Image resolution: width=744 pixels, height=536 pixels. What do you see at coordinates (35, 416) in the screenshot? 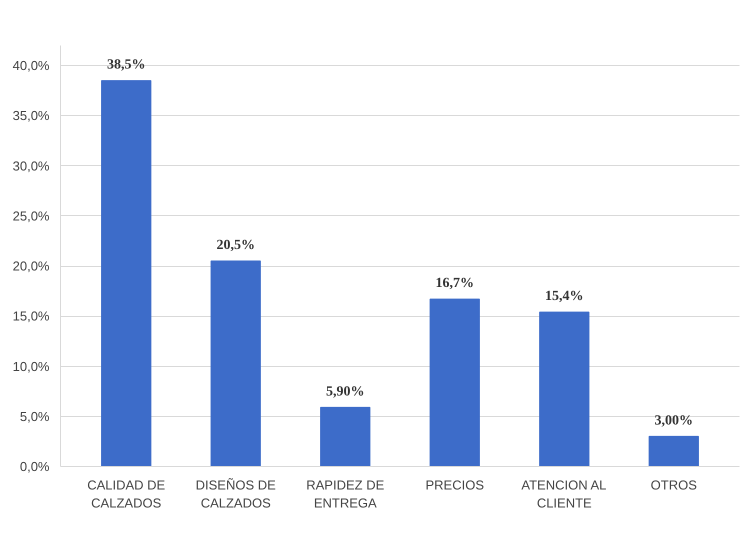
I see `y-tick-label: 5,0%` at bounding box center [35, 416].